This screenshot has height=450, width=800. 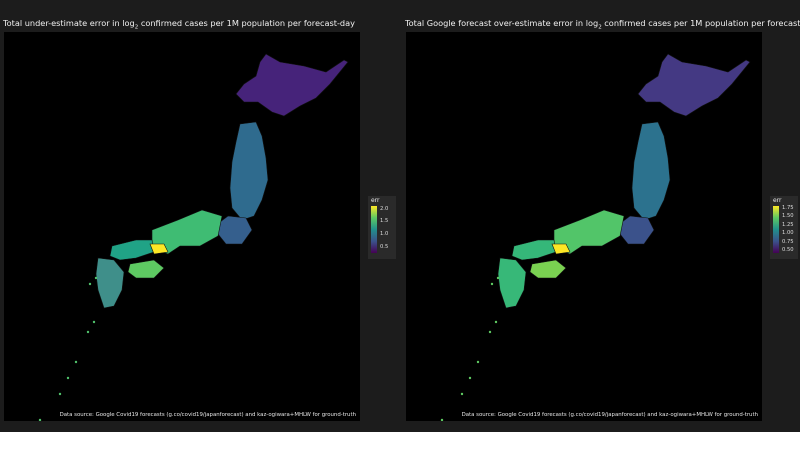 What do you see at coordinates (384, 234) in the screenshot?
I see `legend-tick: 1.0` at bounding box center [384, 234].